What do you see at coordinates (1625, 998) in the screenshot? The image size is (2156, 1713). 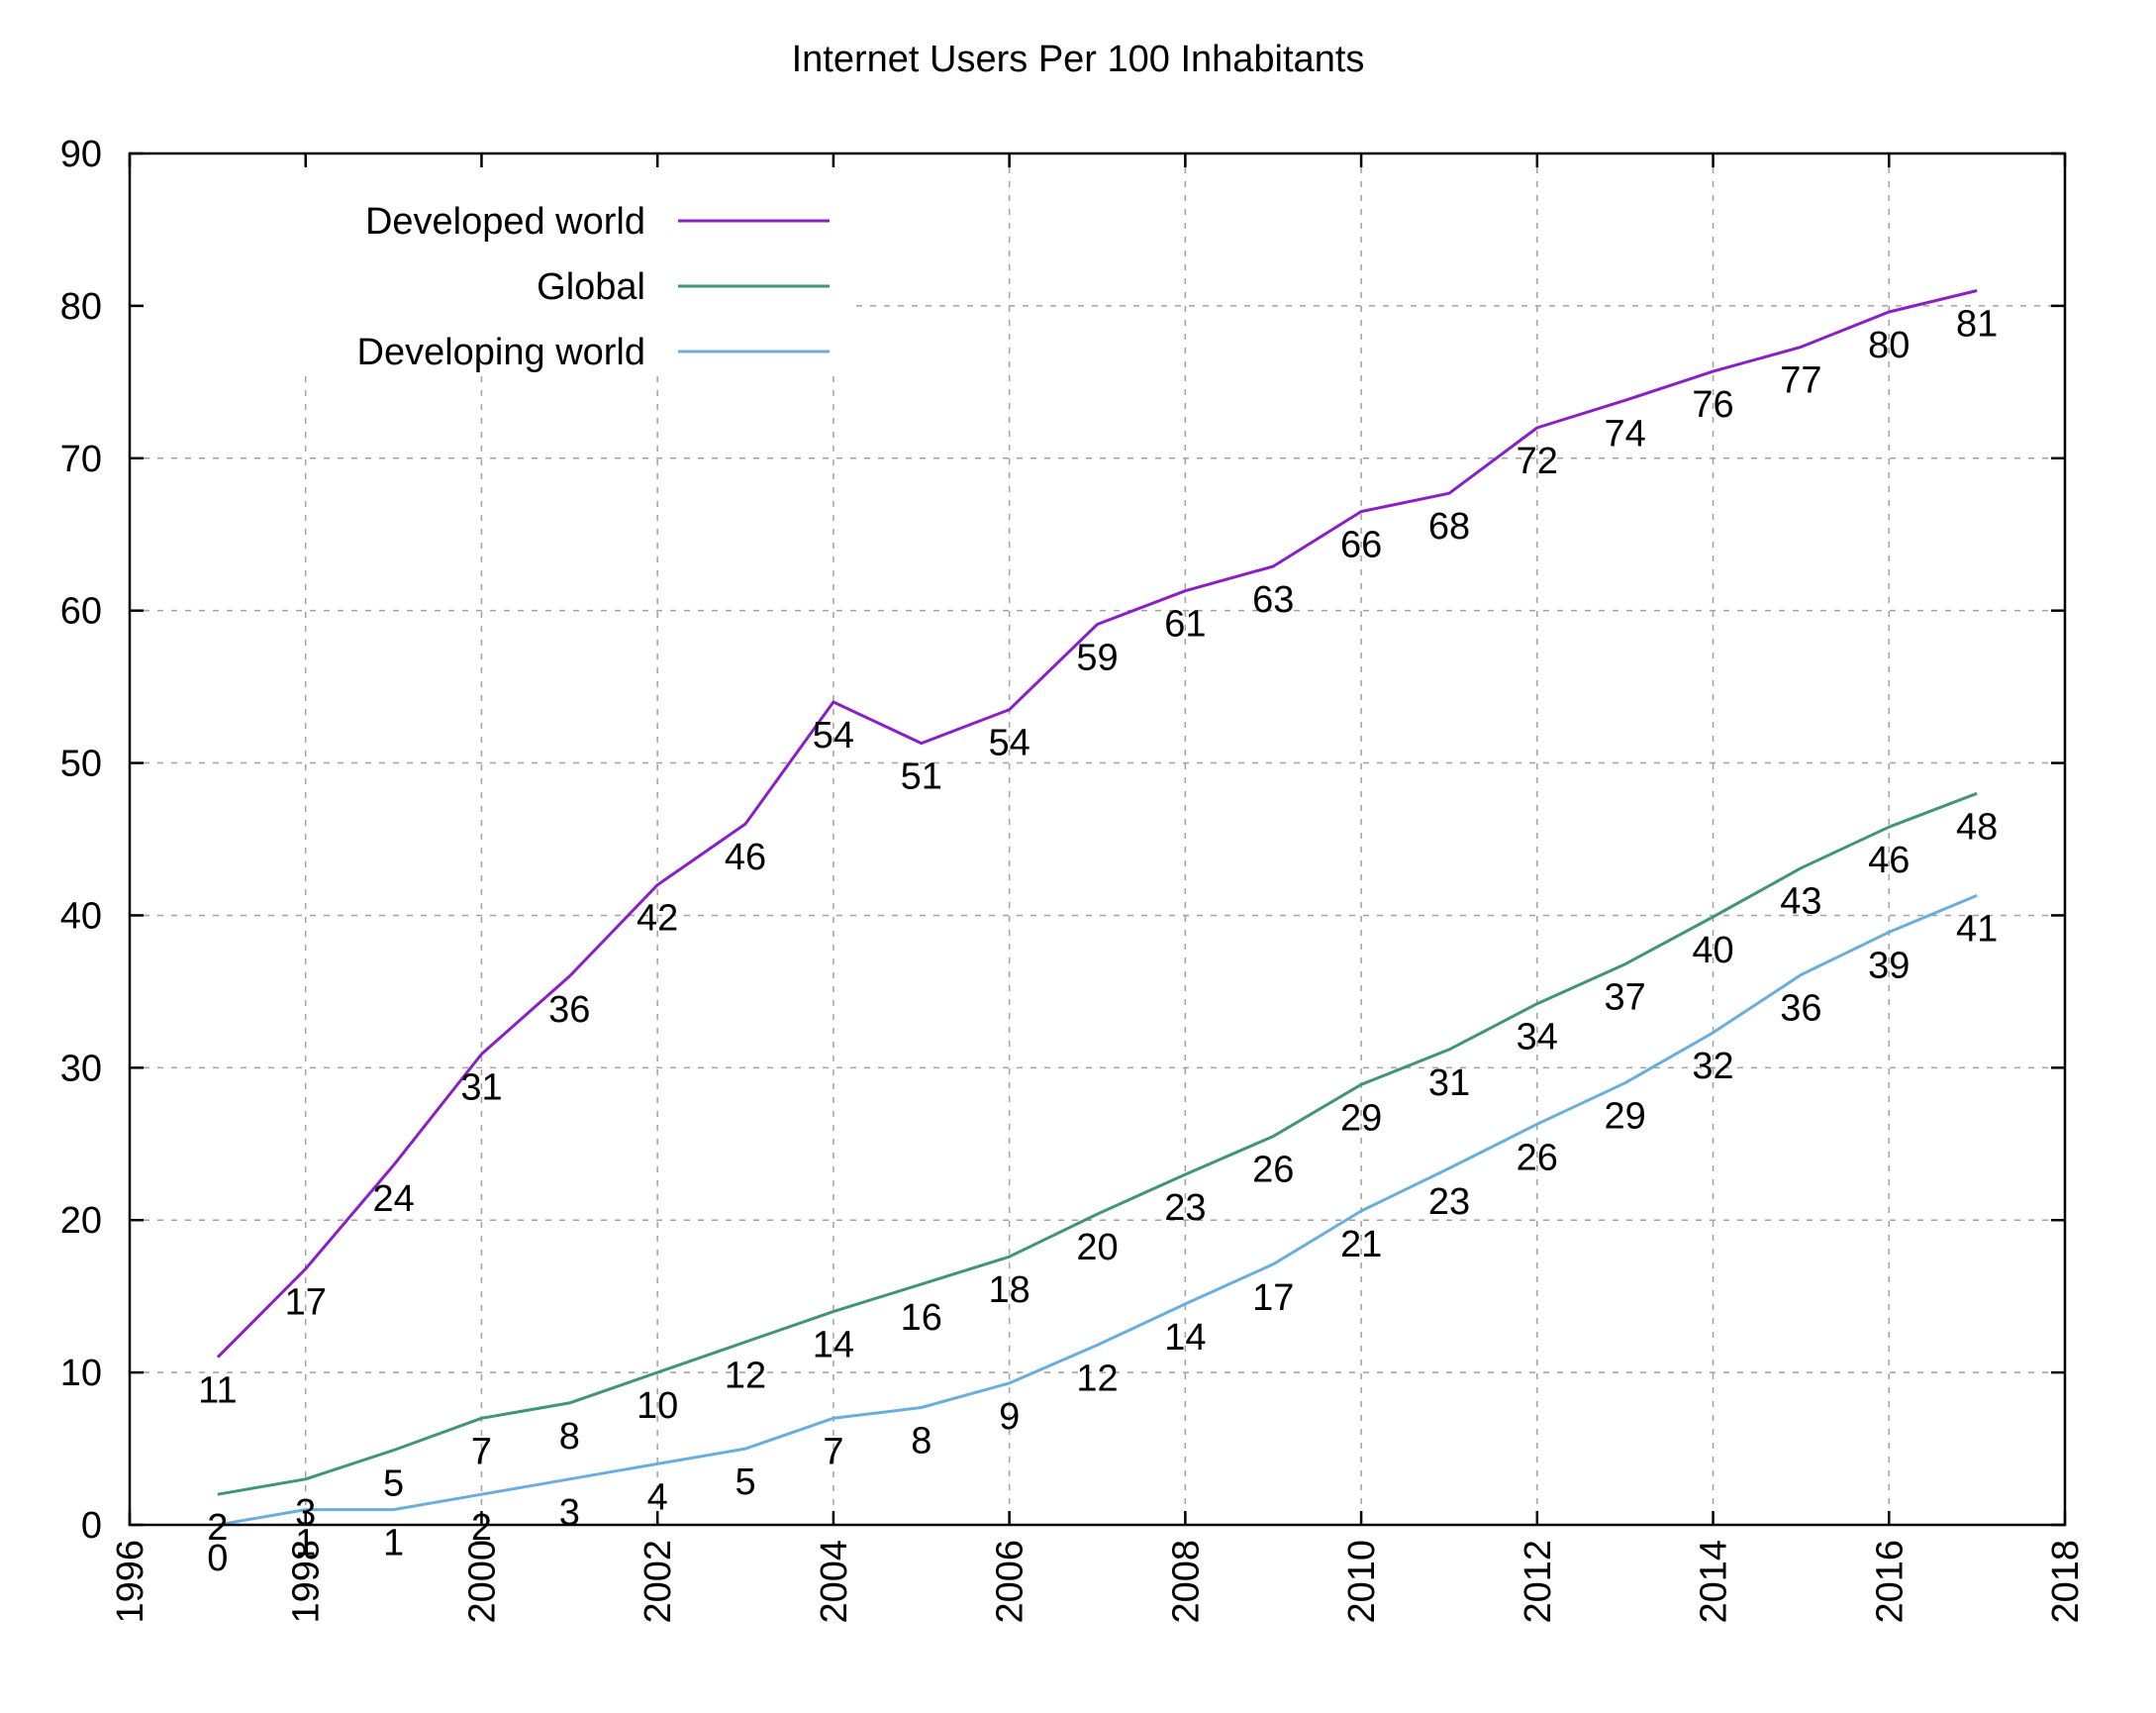 I see `data-label-global: 37` at bounding box center [1625, 998].